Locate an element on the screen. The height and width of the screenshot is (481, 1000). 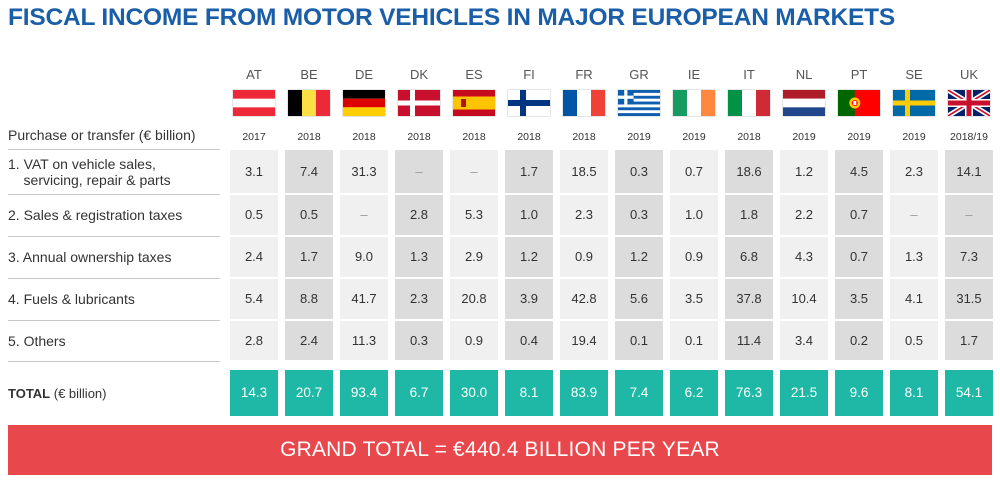
data-cell: 9.0 is located at coordinates (364, 256).